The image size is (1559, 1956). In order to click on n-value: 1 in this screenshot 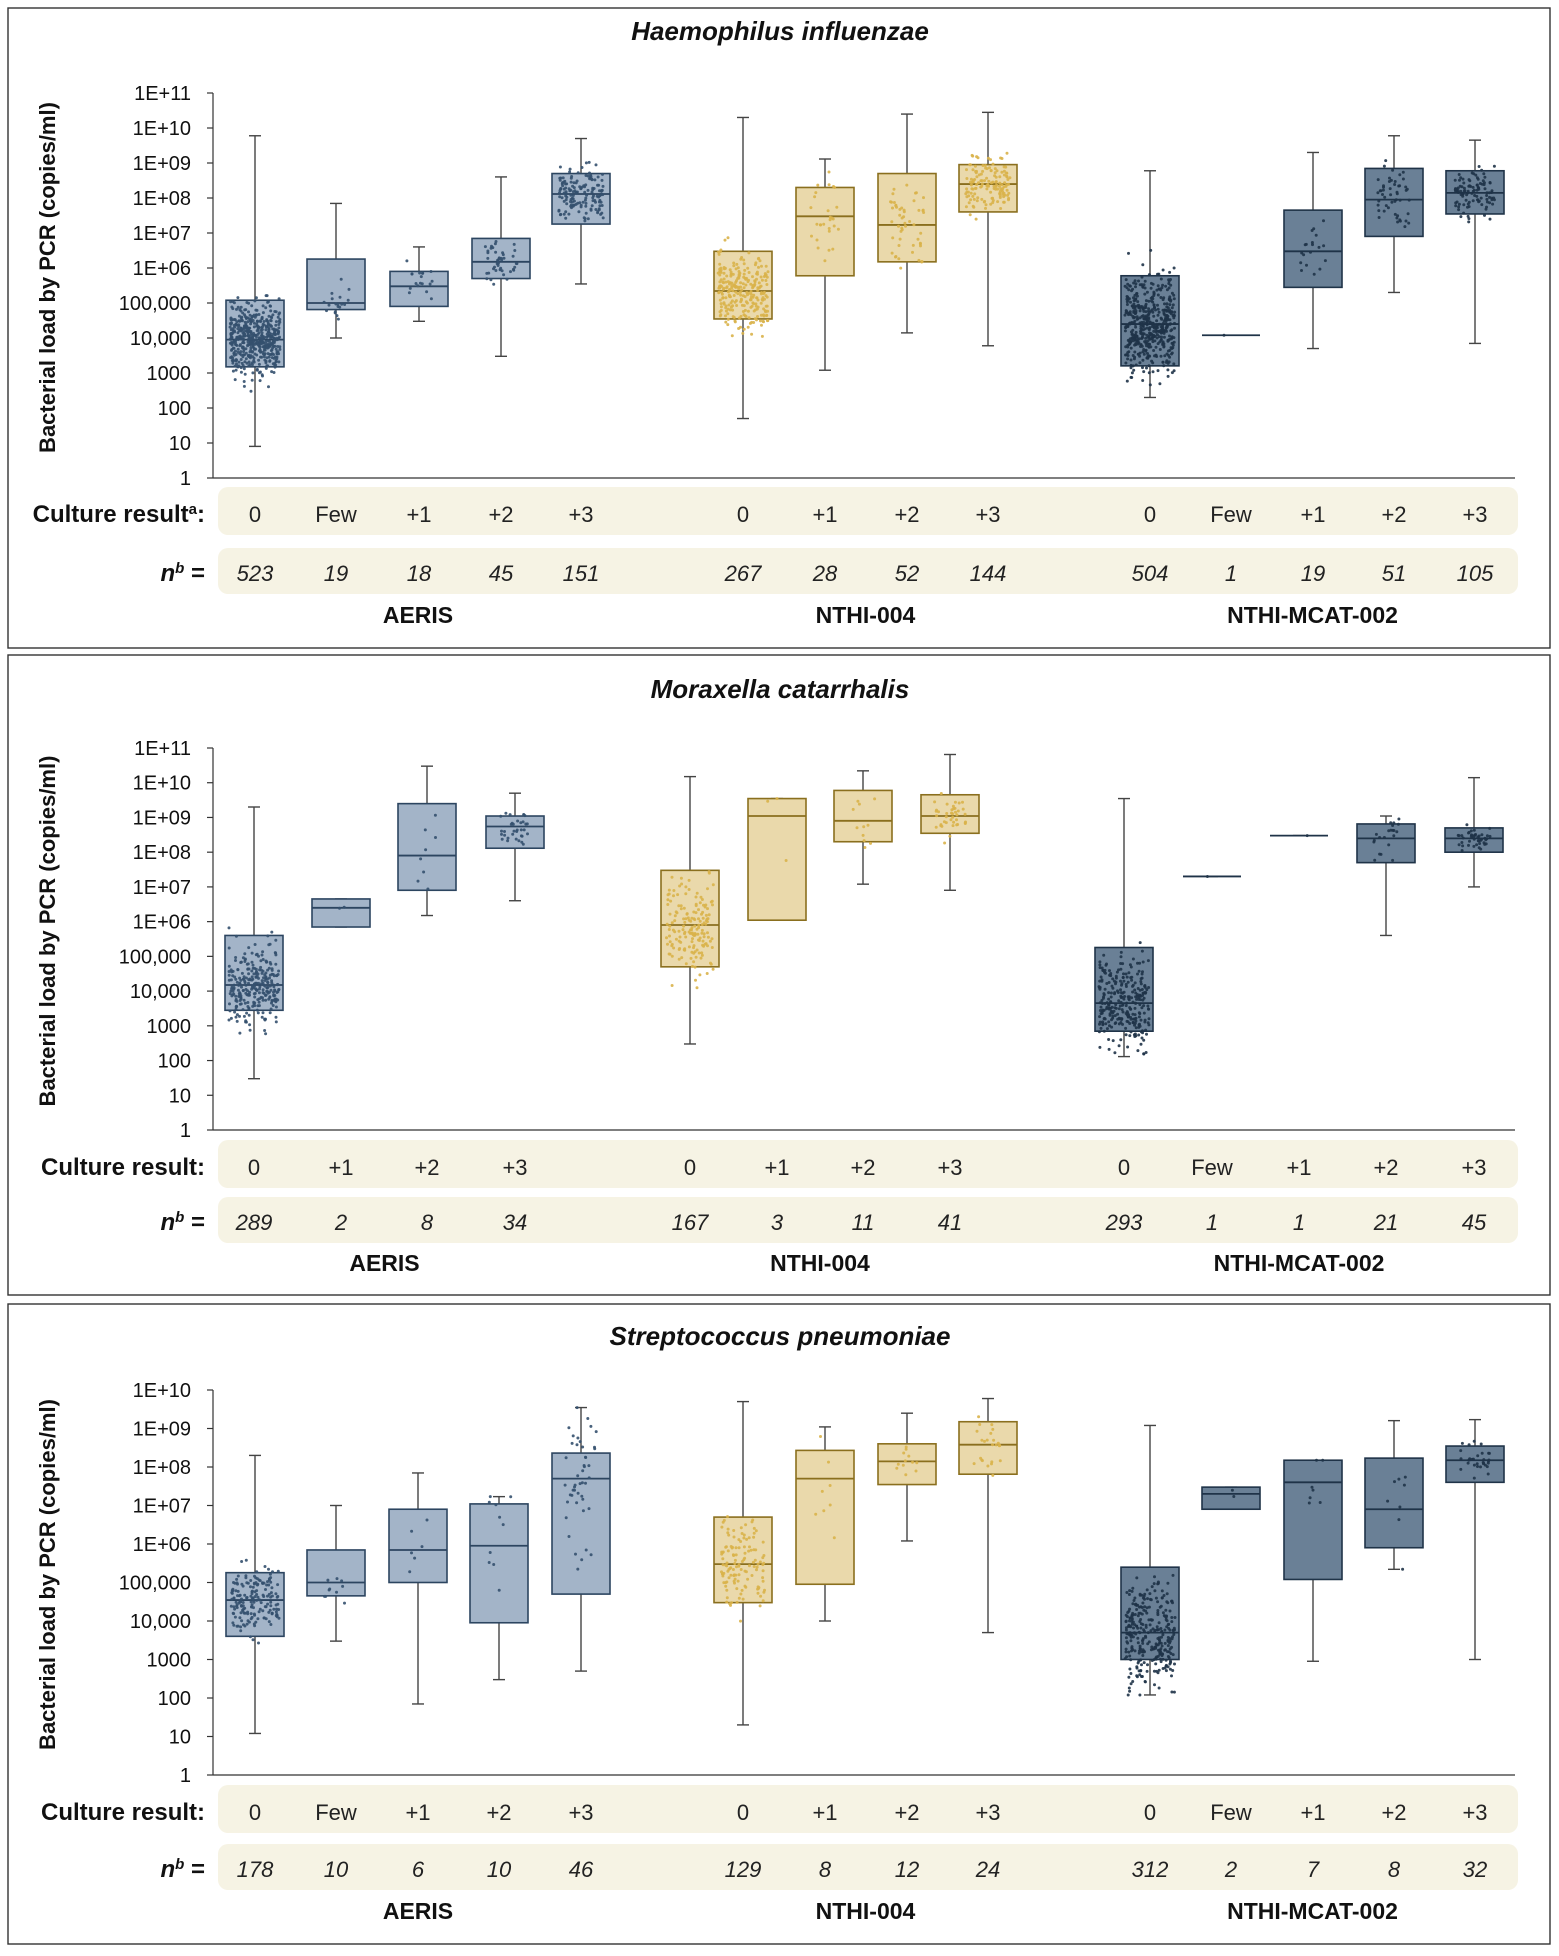, I will do `click(1299, 1222)`.